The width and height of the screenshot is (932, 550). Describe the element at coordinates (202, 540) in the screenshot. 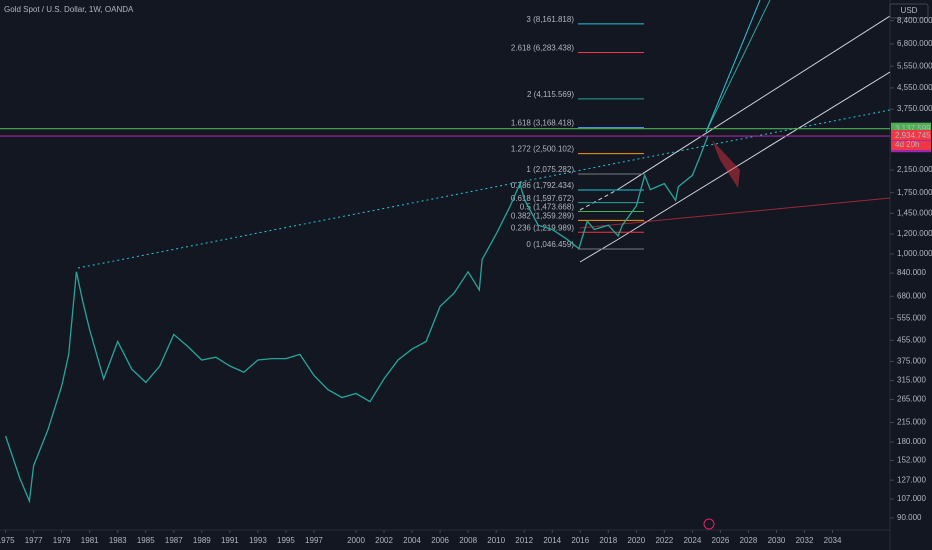

I see `x-tick-label: 1989` at that location.